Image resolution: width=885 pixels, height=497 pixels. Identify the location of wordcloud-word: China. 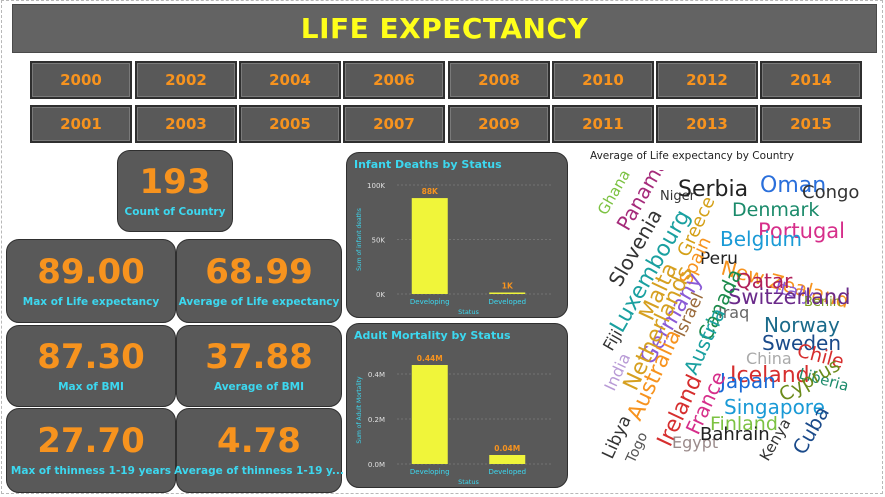
(769, 358).